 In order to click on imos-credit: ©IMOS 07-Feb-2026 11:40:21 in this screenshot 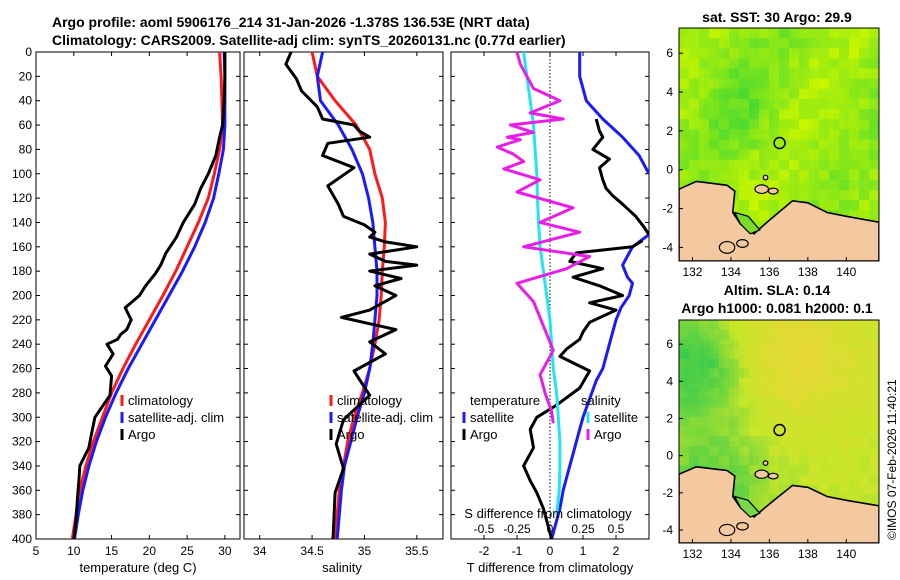, I will do `click(892, 459)`.